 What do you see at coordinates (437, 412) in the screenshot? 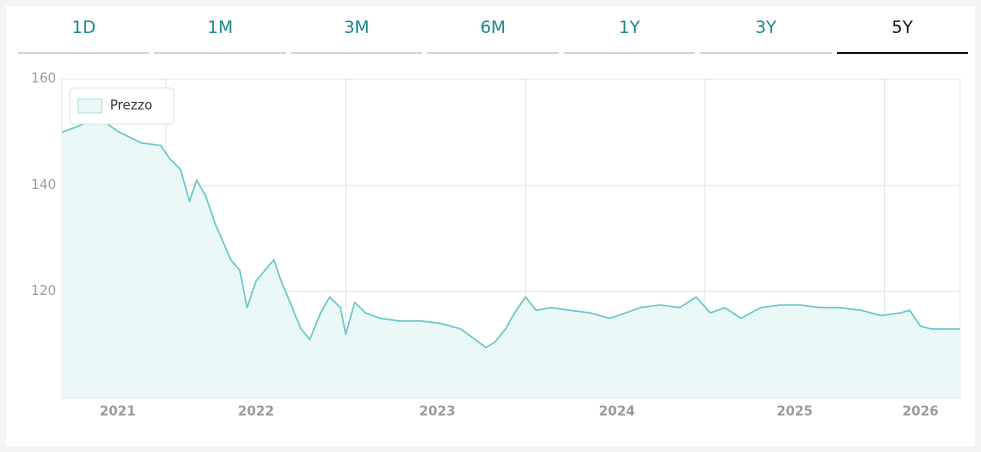
I see `x-tick-label: 2023` at bounding box center [437, 412].